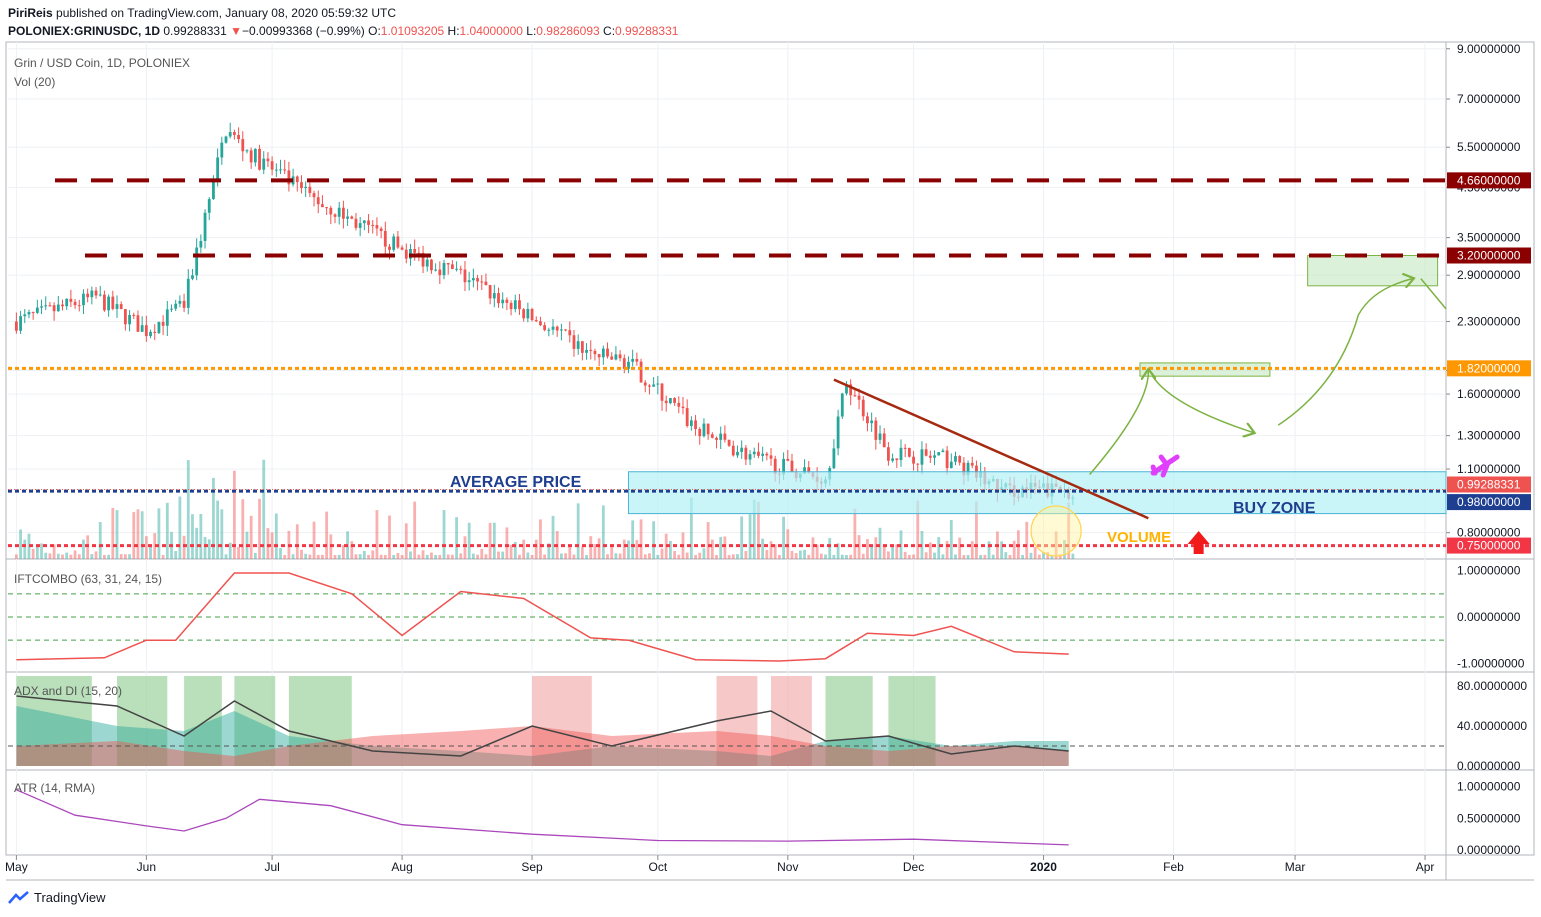  What do you see at coordinates (542, 817) in the screenshot?
I see `atr-line` at bounding box center [542, 817].